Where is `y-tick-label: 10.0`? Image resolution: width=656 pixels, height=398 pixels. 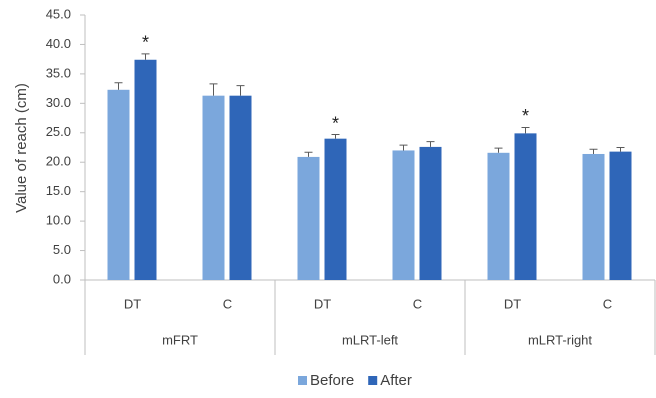
y-tick-label: 10.0 is located at coordinates (58, 220).